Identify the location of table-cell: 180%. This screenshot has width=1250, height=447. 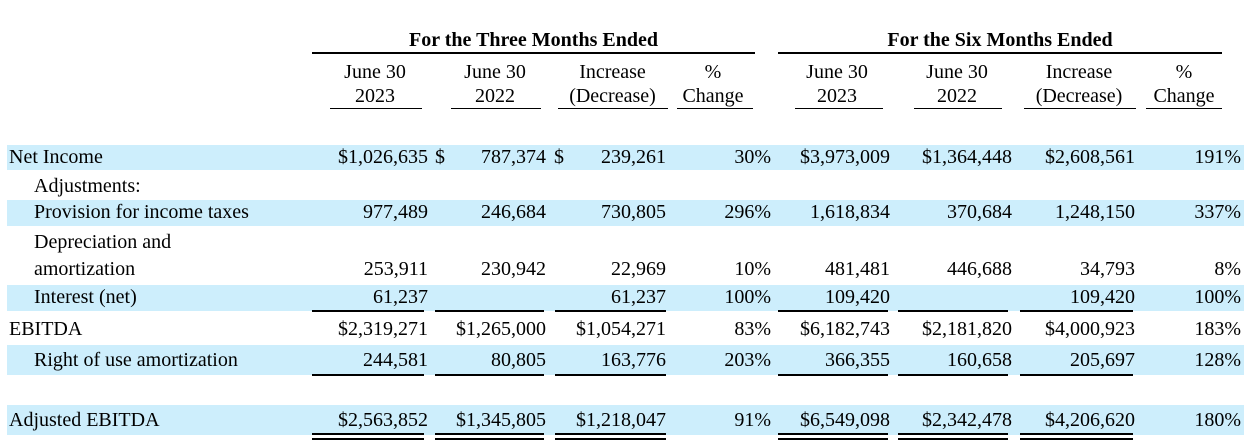
(1217, 420).